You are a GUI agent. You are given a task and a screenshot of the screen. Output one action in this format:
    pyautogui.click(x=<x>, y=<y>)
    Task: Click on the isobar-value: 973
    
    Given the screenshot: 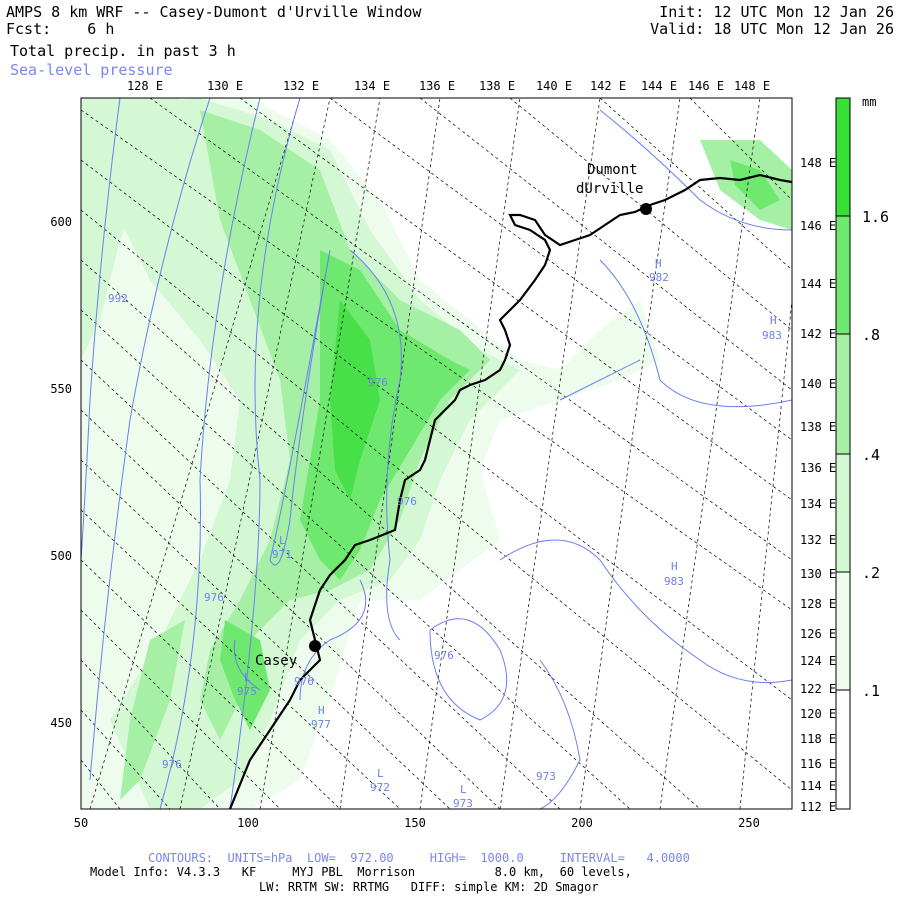 What is the action you would take?
    pyautogui.click(x=546, y=776)
    